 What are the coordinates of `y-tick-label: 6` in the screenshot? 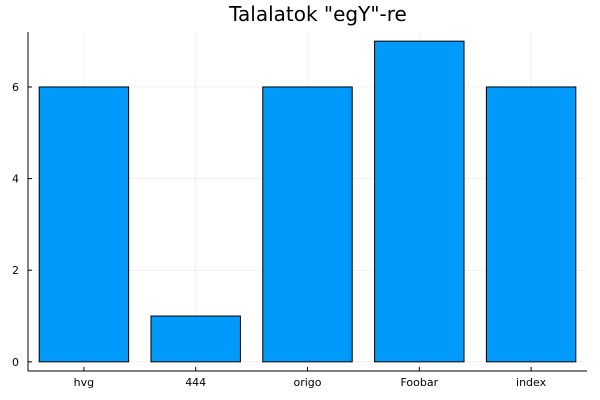 It's located at (15, 87).